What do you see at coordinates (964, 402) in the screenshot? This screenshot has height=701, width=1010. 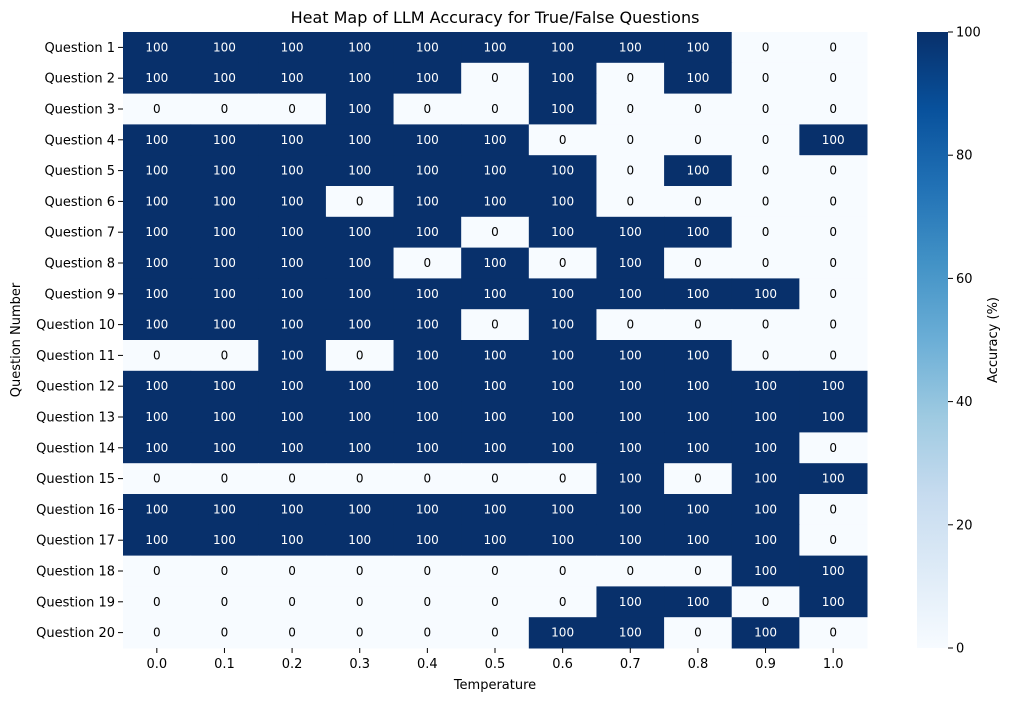 I see `colorbar-tick-label: 40` at bounding box center [964, 402].